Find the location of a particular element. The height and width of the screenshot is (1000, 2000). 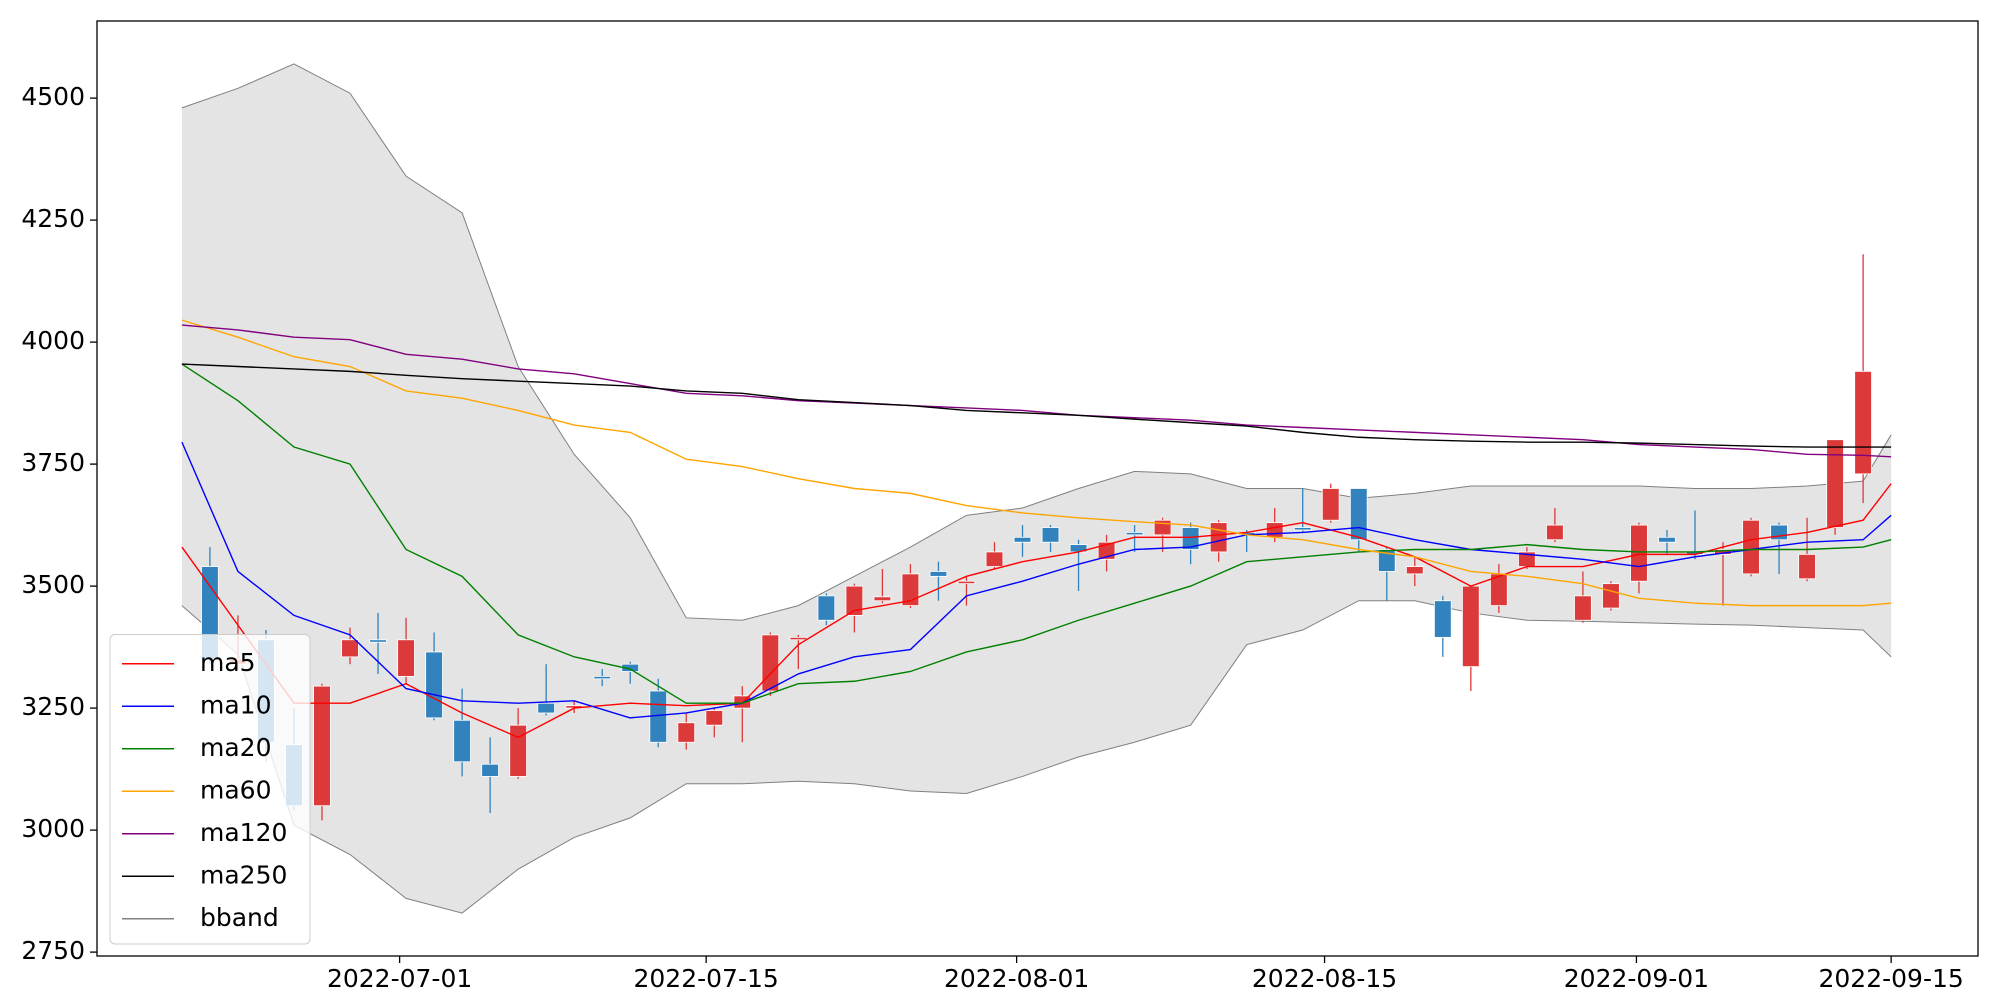

x-tick-label: 2022-07-15 is located at coordinates (706, 978).